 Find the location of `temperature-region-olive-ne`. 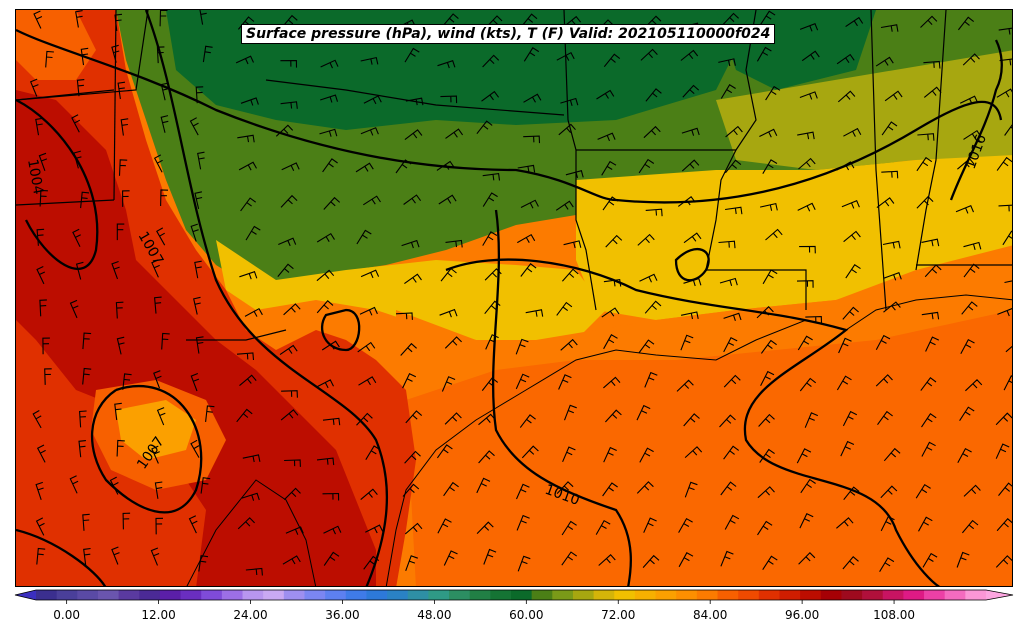

temperature-region-olive-ne is located at coordinates (864, 110).